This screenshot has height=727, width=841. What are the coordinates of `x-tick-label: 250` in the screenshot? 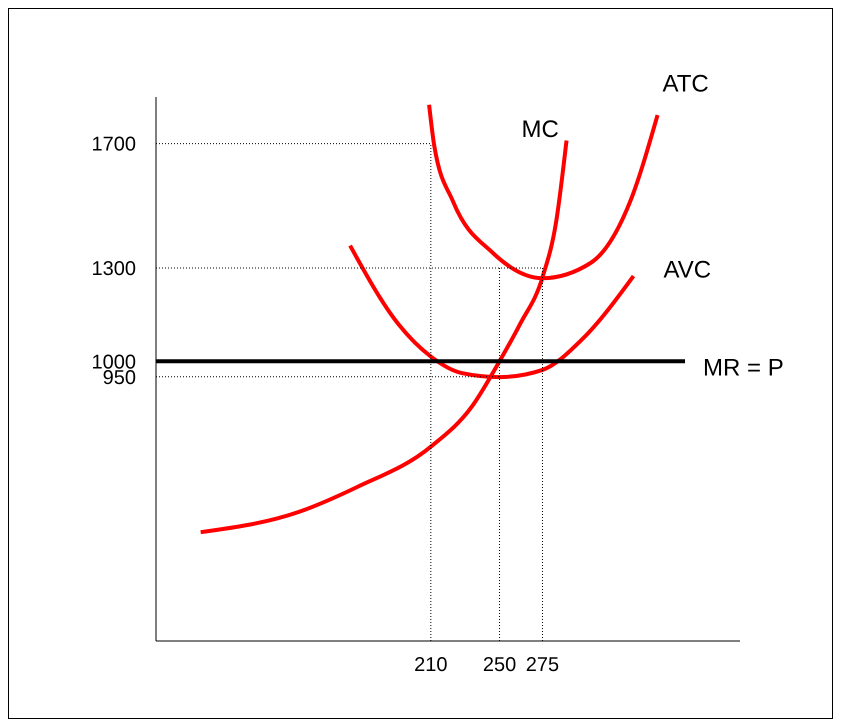 It's located at (499, 665).